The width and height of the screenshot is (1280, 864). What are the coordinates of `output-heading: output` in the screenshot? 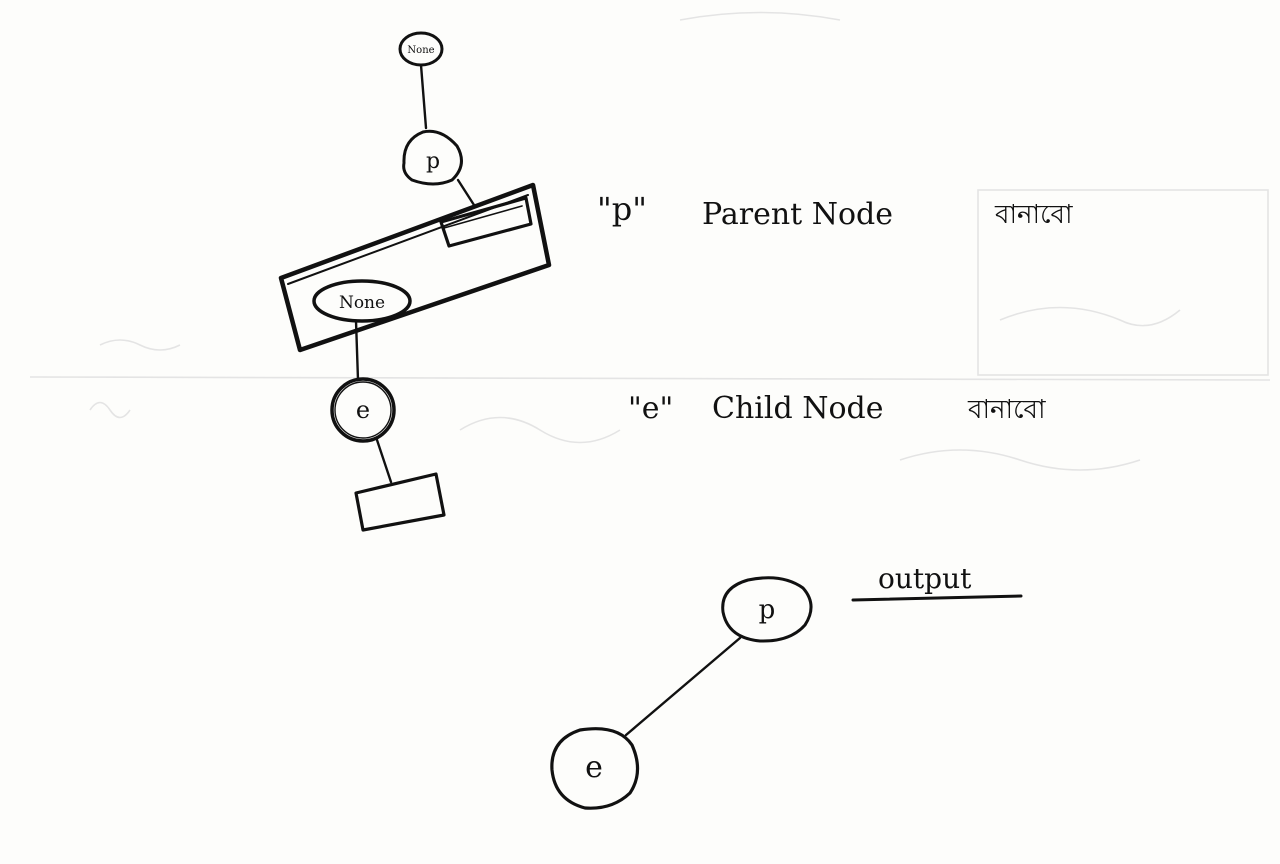 It's located at (937, 582).